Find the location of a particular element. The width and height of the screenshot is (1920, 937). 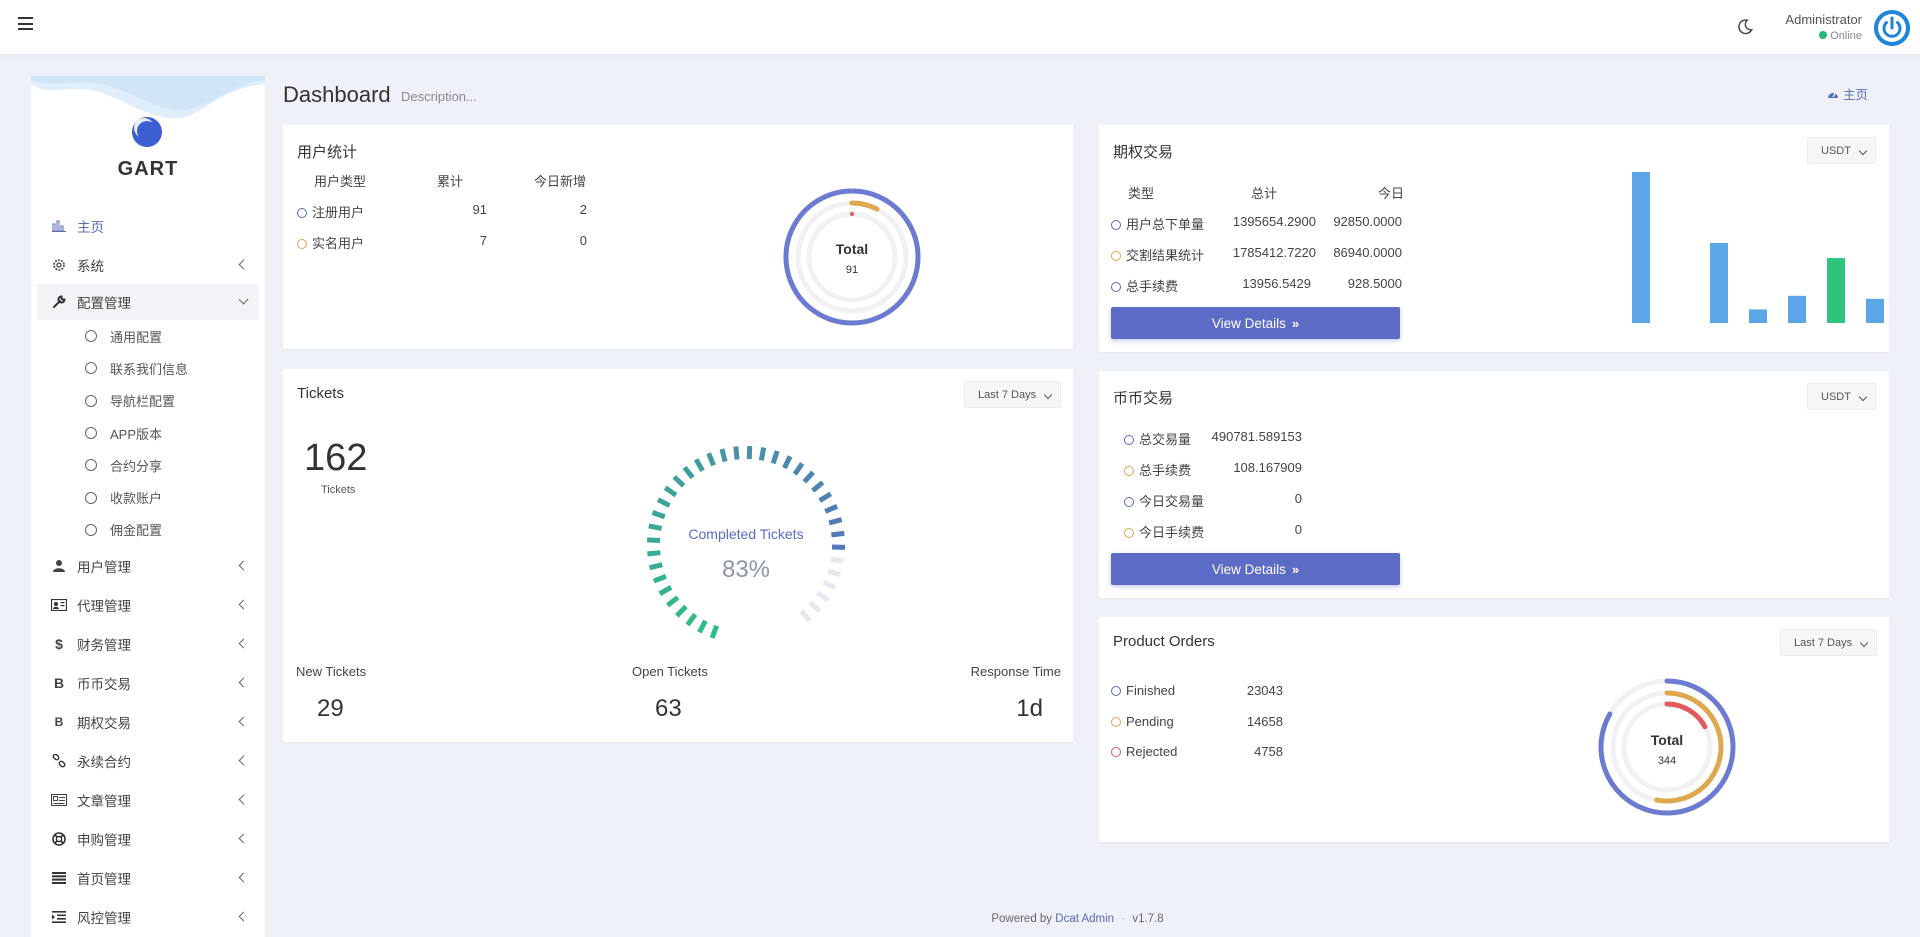

user-panel: Administrator Online is located at coordinates (1823, 27).